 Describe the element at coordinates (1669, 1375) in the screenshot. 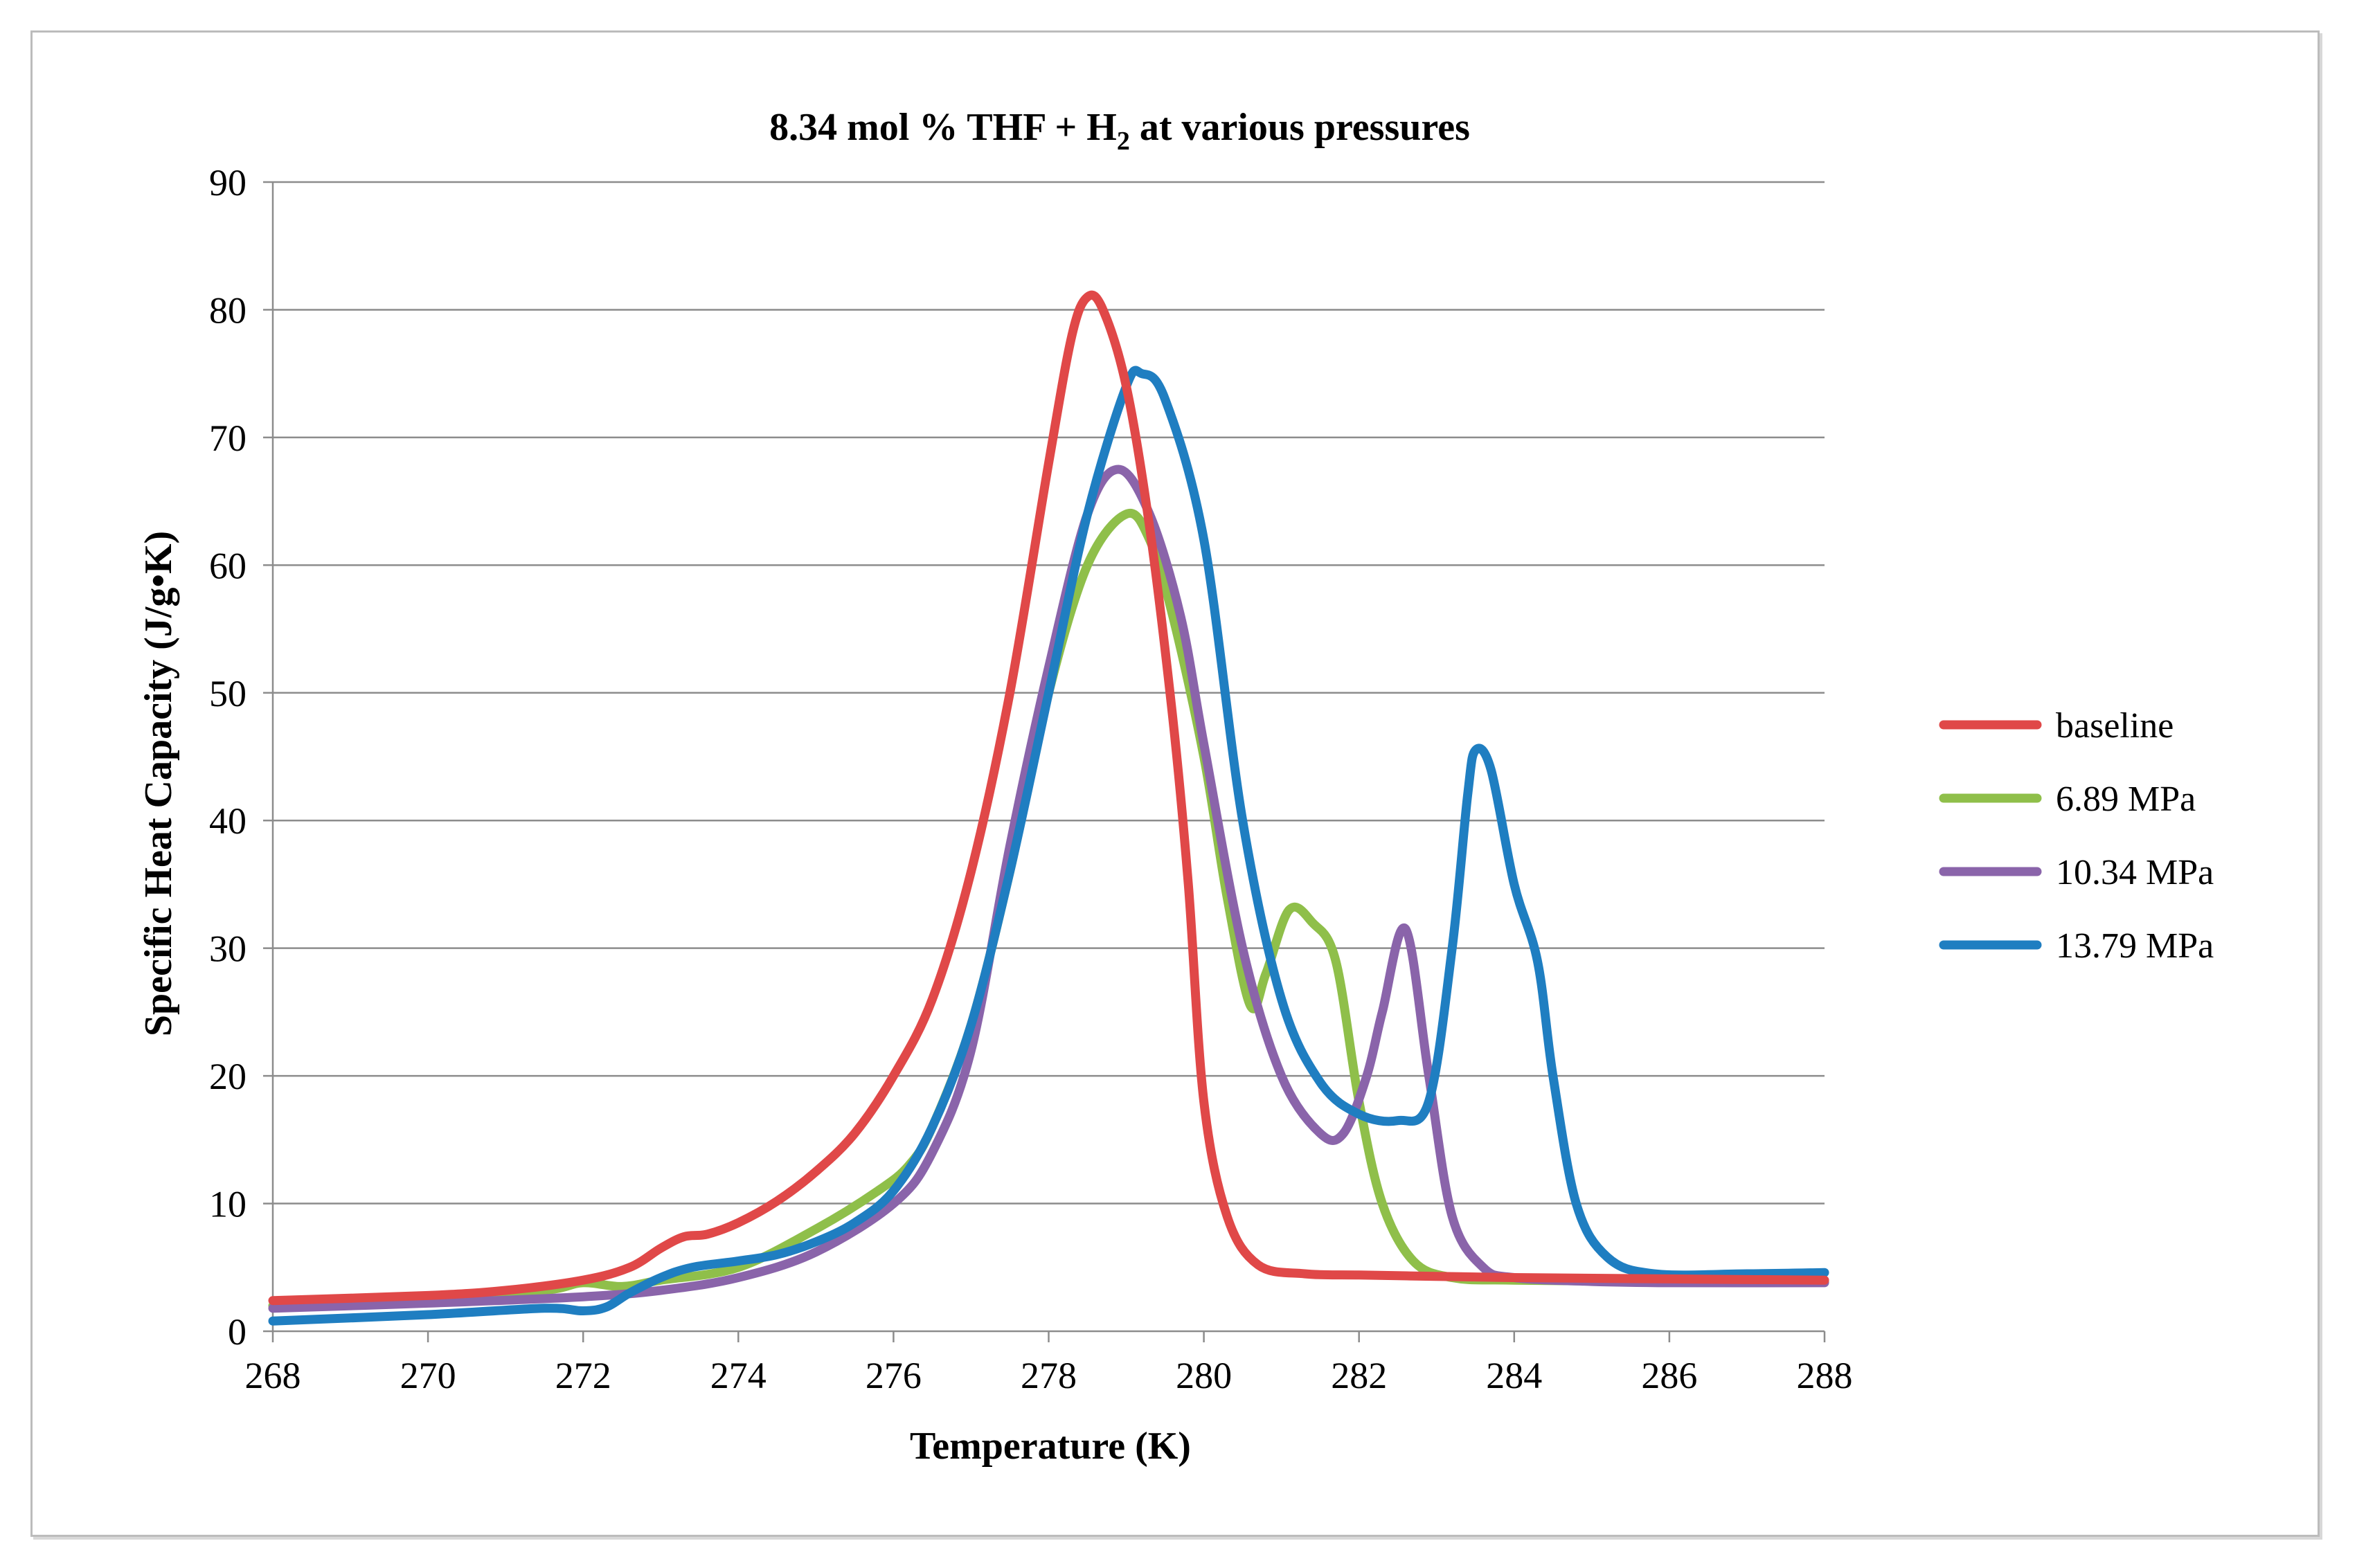

I see `x-tick-label: 286` at that location.